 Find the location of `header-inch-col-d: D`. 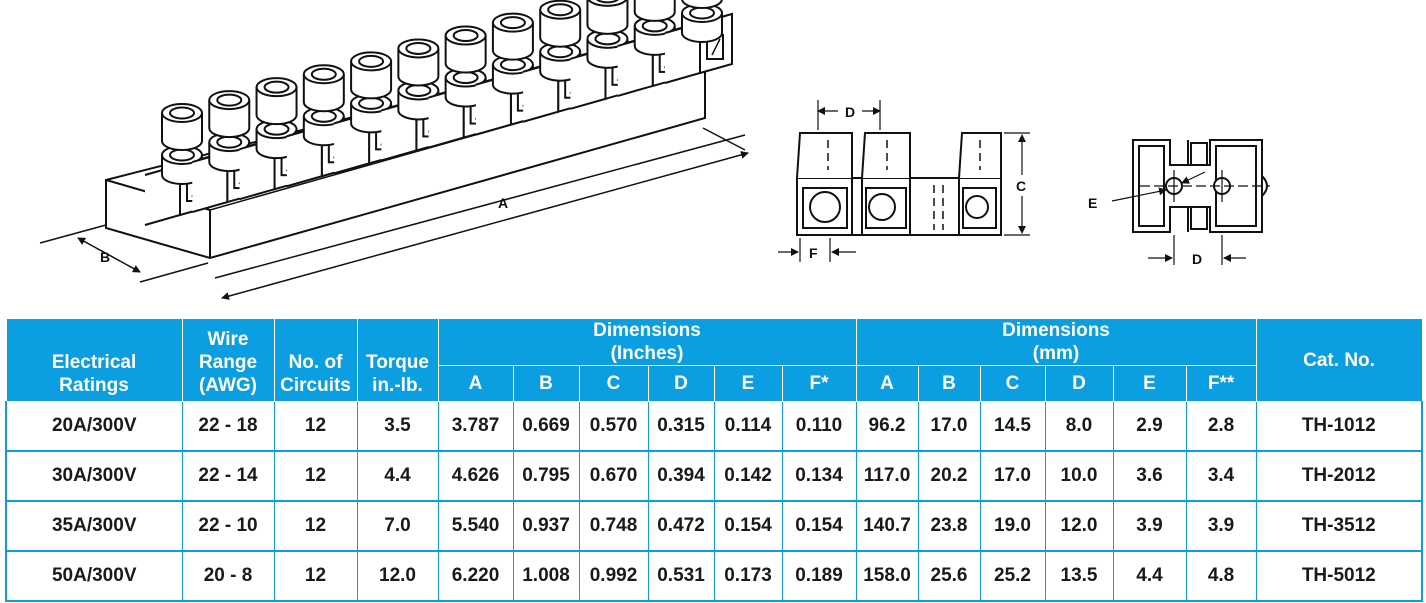

header-inch-col-d: D is located at coordinates (681, 383).